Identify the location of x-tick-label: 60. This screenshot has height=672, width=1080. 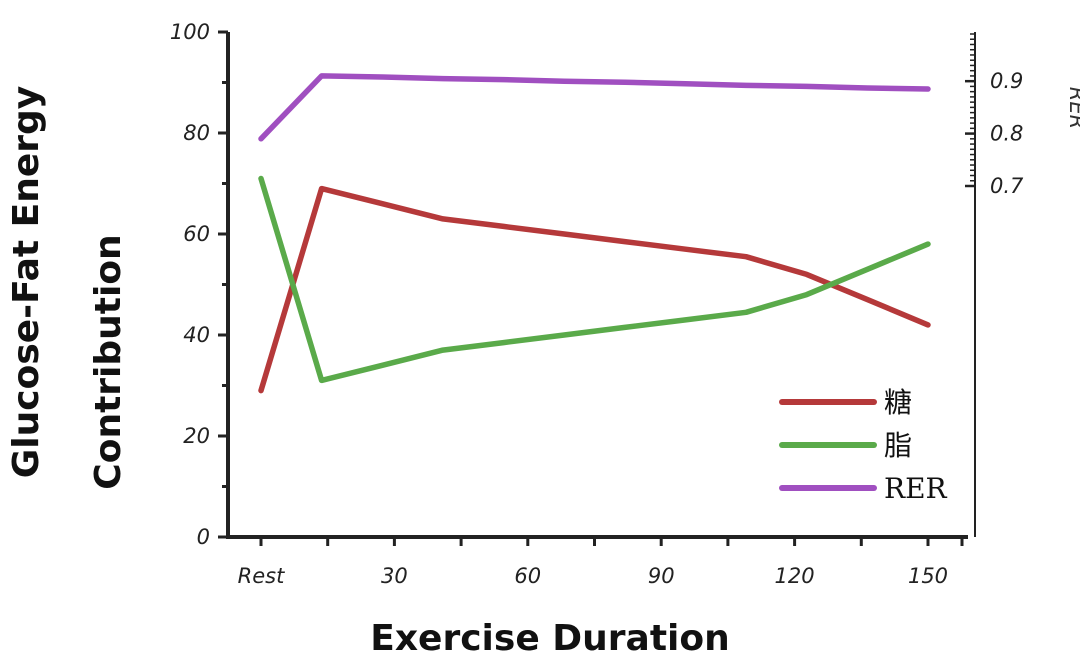
(527, 576).